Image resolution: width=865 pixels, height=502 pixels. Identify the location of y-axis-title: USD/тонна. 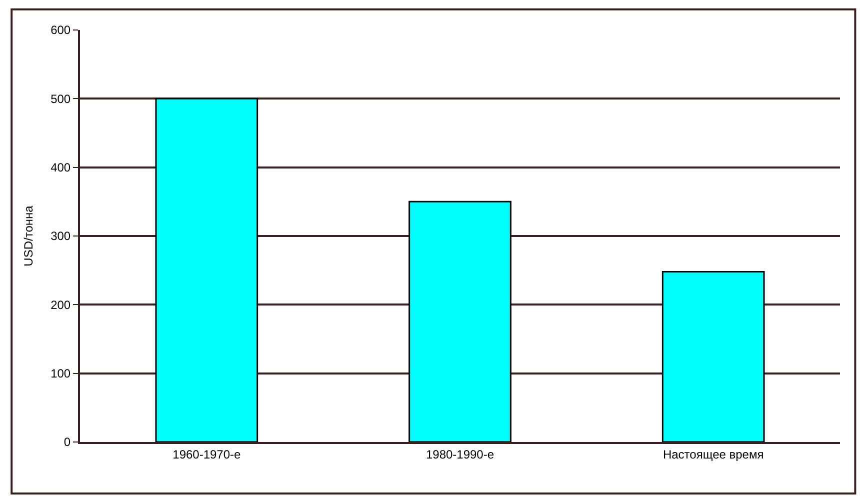
(28, 235).